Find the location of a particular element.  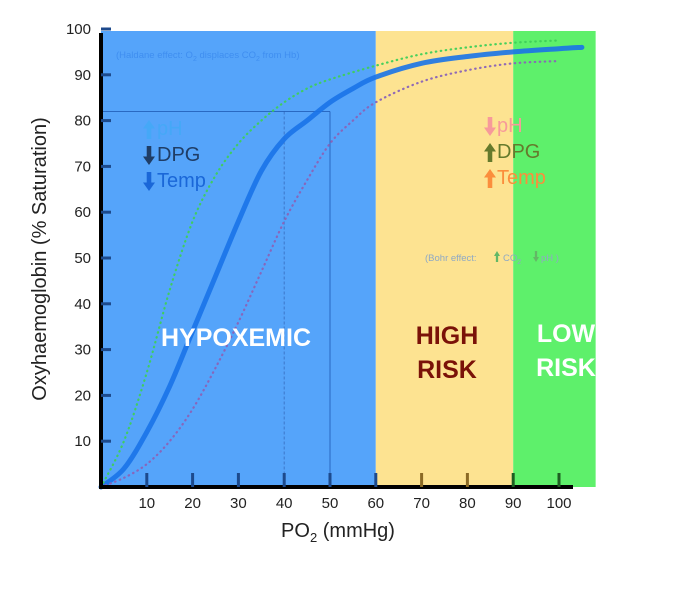

zone-label-1: HIGH RISK is located at coordinates (447, 353).